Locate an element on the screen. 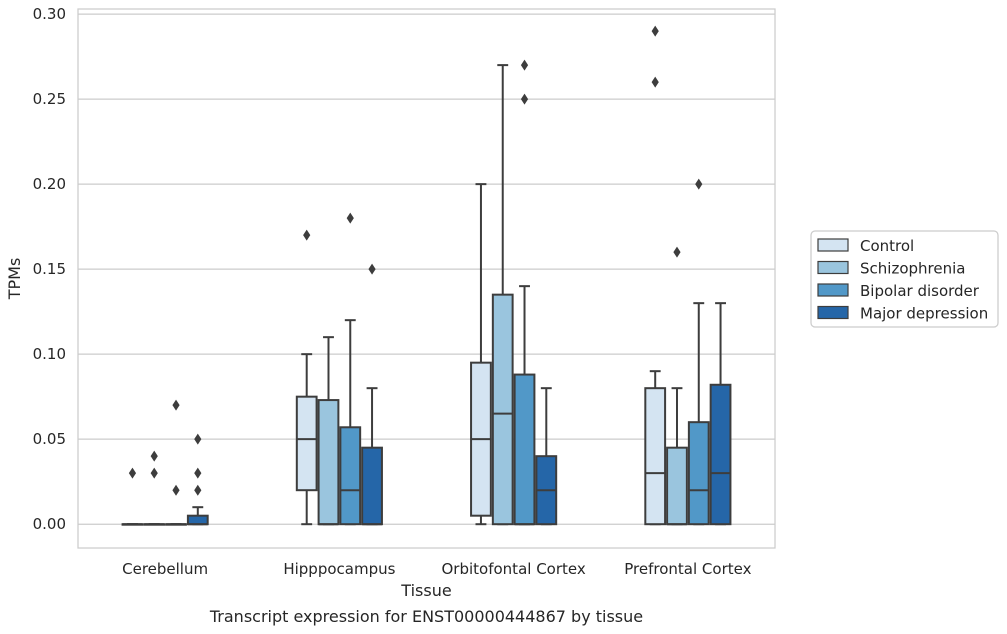  legend-label: Schizophrenia is located at coordinates (912, 269).